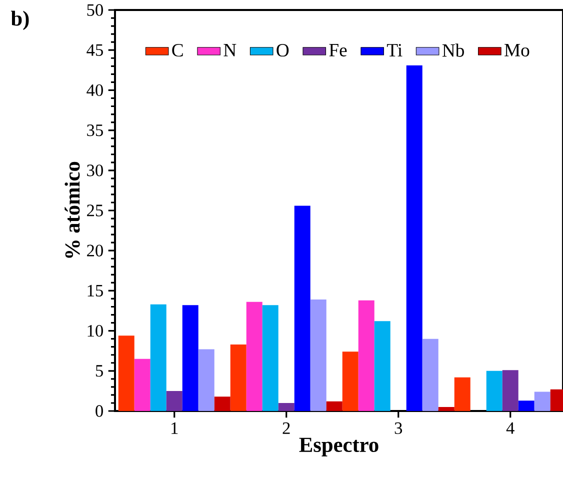 This screenshot has height=482, width=563. Describe the element at coordinates (94, 50) in the screenshot. I see `y-tick-label: 45` at that location.